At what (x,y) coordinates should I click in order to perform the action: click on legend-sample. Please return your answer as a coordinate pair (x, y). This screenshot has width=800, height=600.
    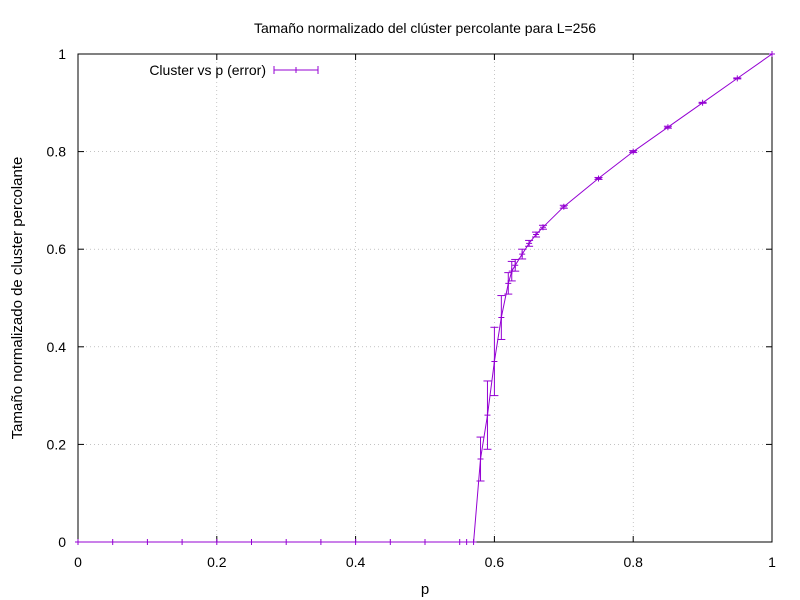
    Looking at the image, I should click on (296, 70).